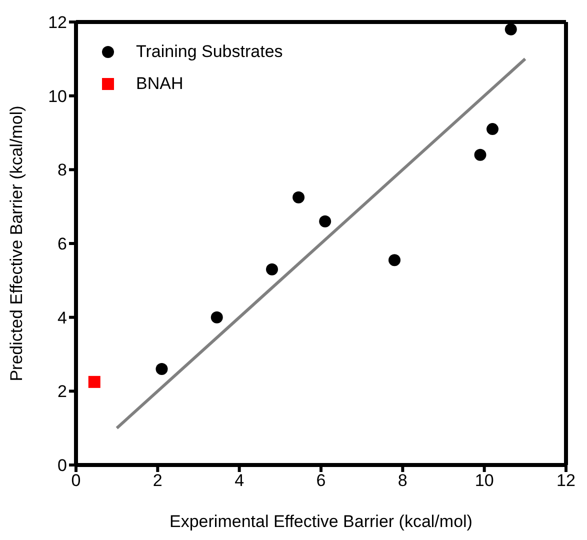  What do you see at coordinates (403, 480) in the screenshot?
I see `x-tick-label: 8` at bounding box center [403, 480].